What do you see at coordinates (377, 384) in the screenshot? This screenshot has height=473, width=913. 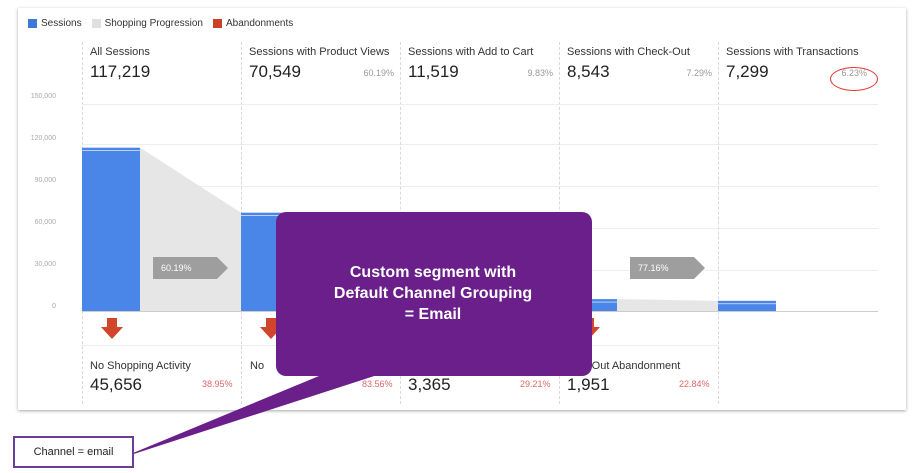 I see `abandonment-percent: 83.56%` at bounding box center [377, 384].